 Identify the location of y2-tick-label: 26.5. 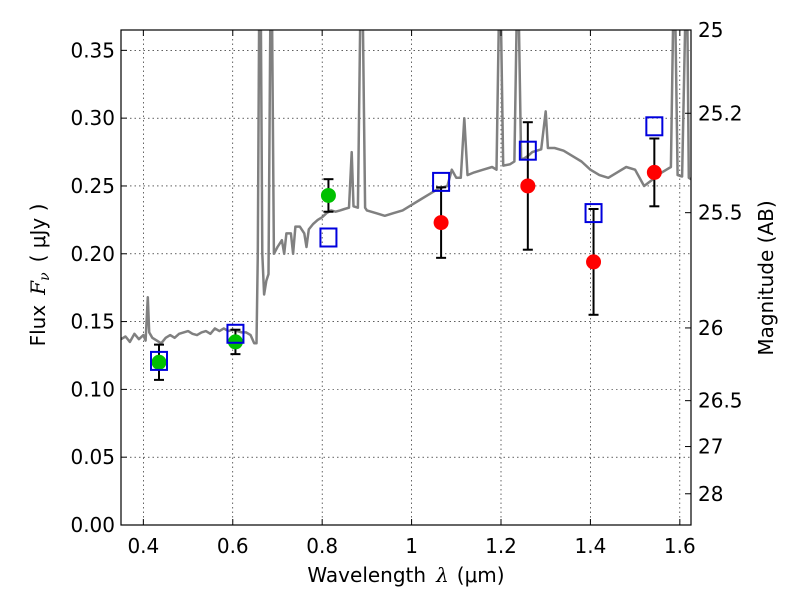
(720, 401).